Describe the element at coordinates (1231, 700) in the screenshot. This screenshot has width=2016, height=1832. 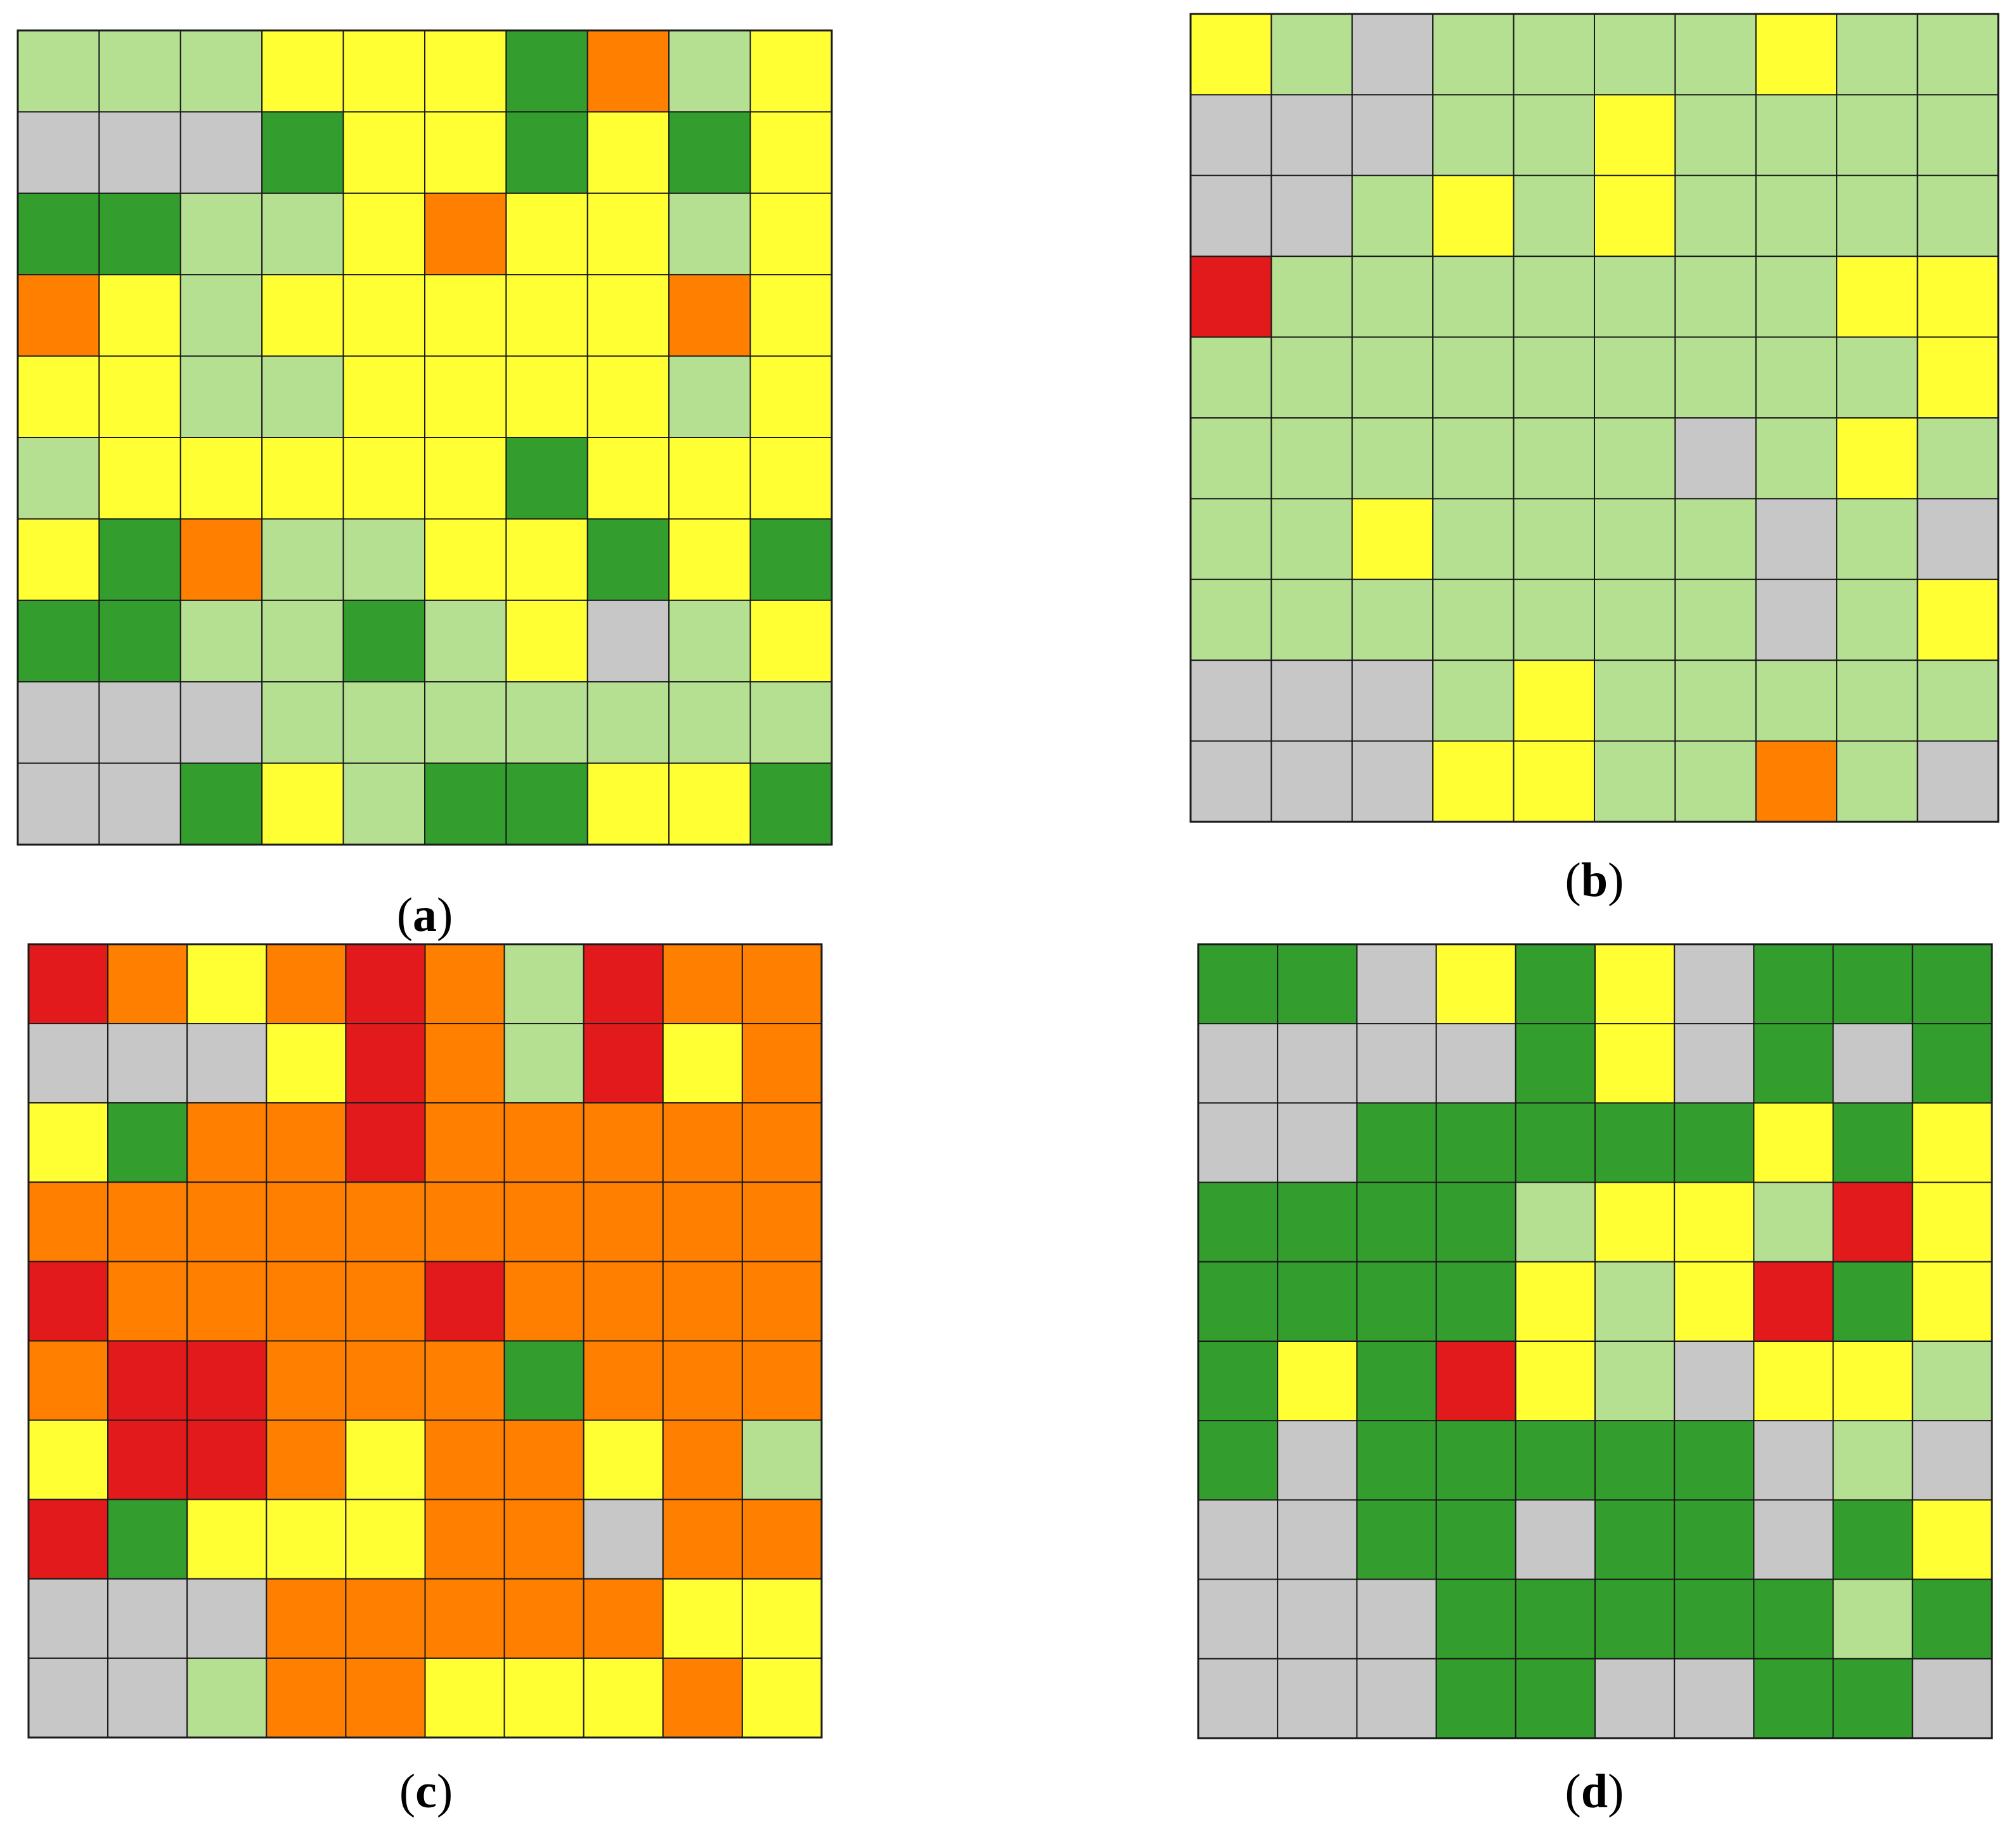
I see `heatmap-b-cell-r9-c1` at that location.